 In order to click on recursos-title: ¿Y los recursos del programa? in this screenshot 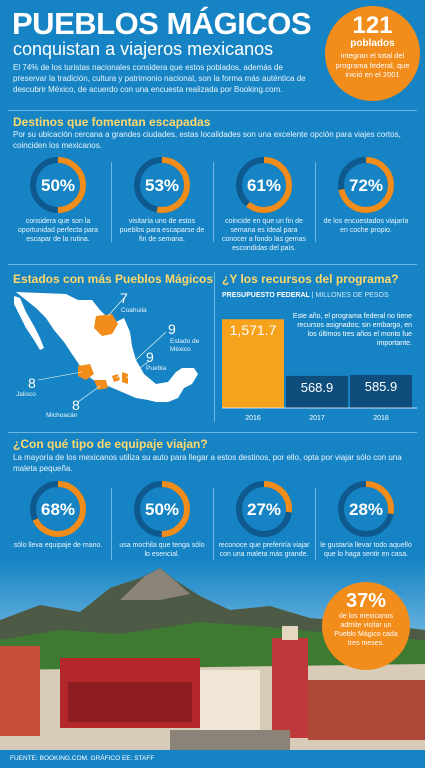, I will do `click(310, 279)`.